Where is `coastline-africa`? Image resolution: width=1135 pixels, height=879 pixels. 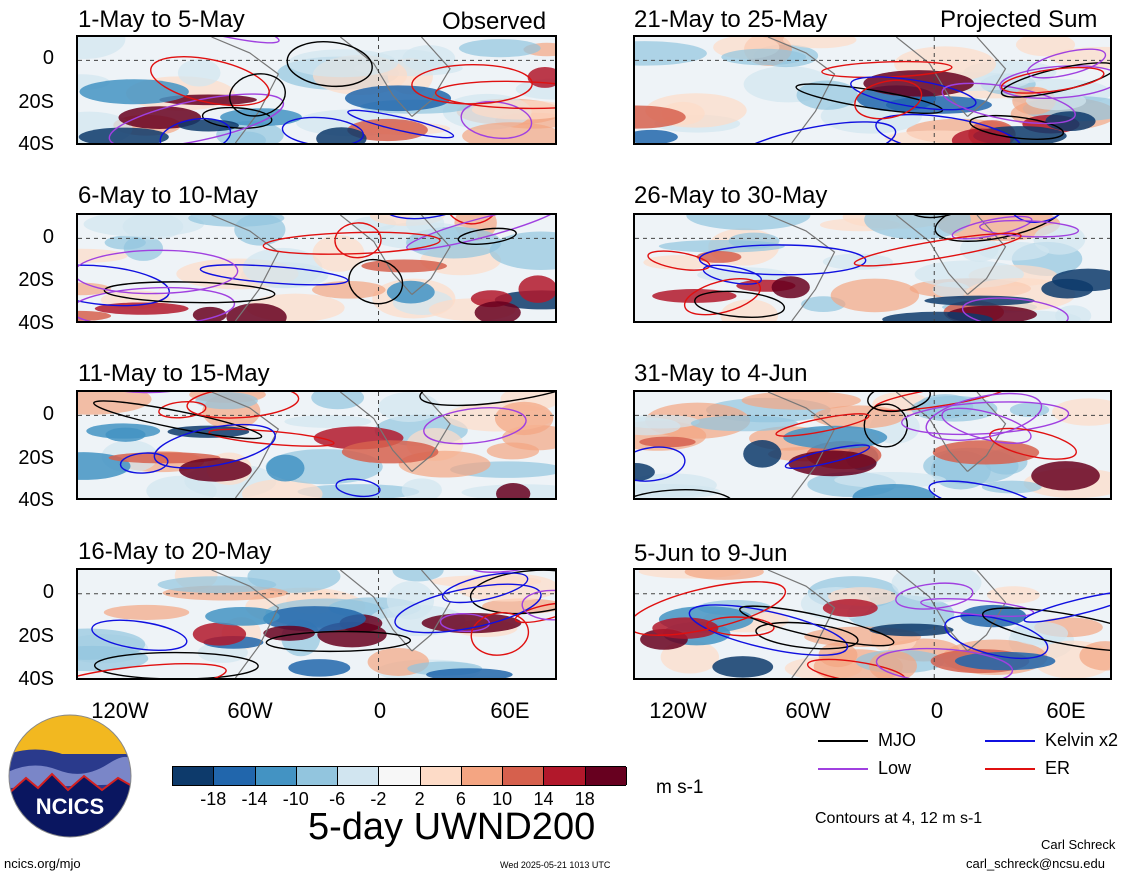
coastline-africa is located at coordinates (395, 432).